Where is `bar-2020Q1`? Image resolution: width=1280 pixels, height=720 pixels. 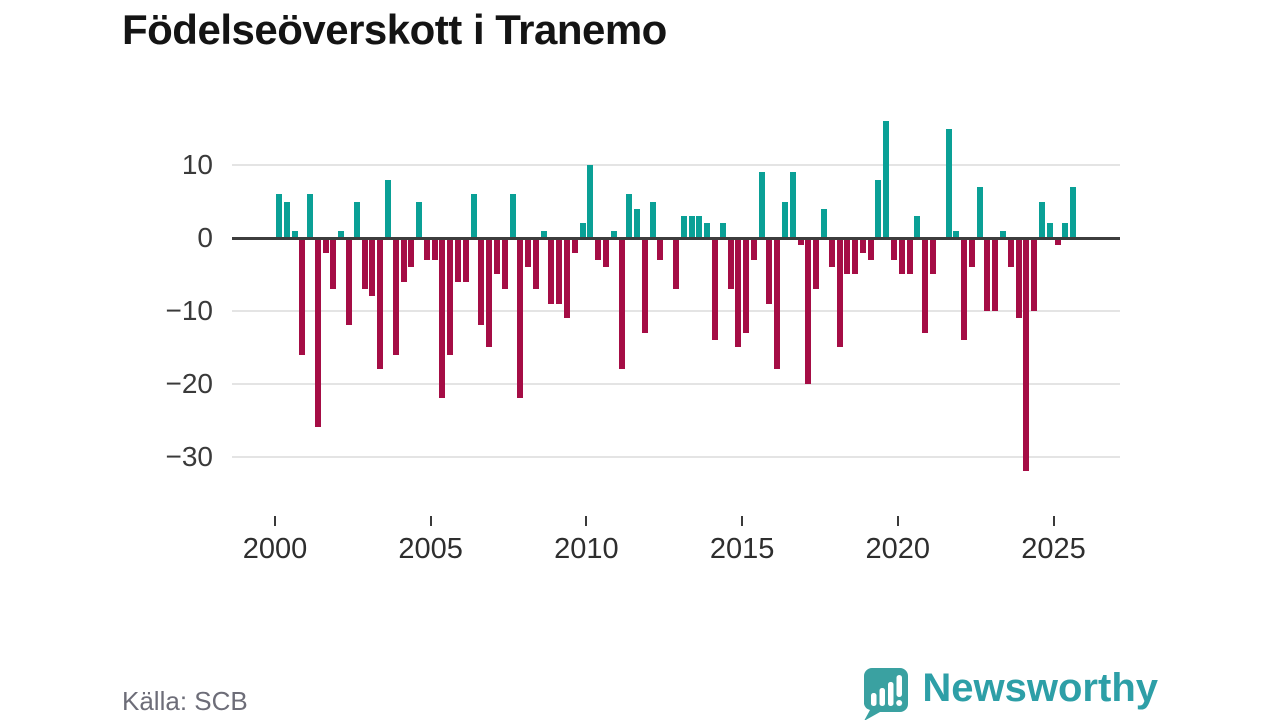 bar-2020Q1 is located at coordinates (902, 256).